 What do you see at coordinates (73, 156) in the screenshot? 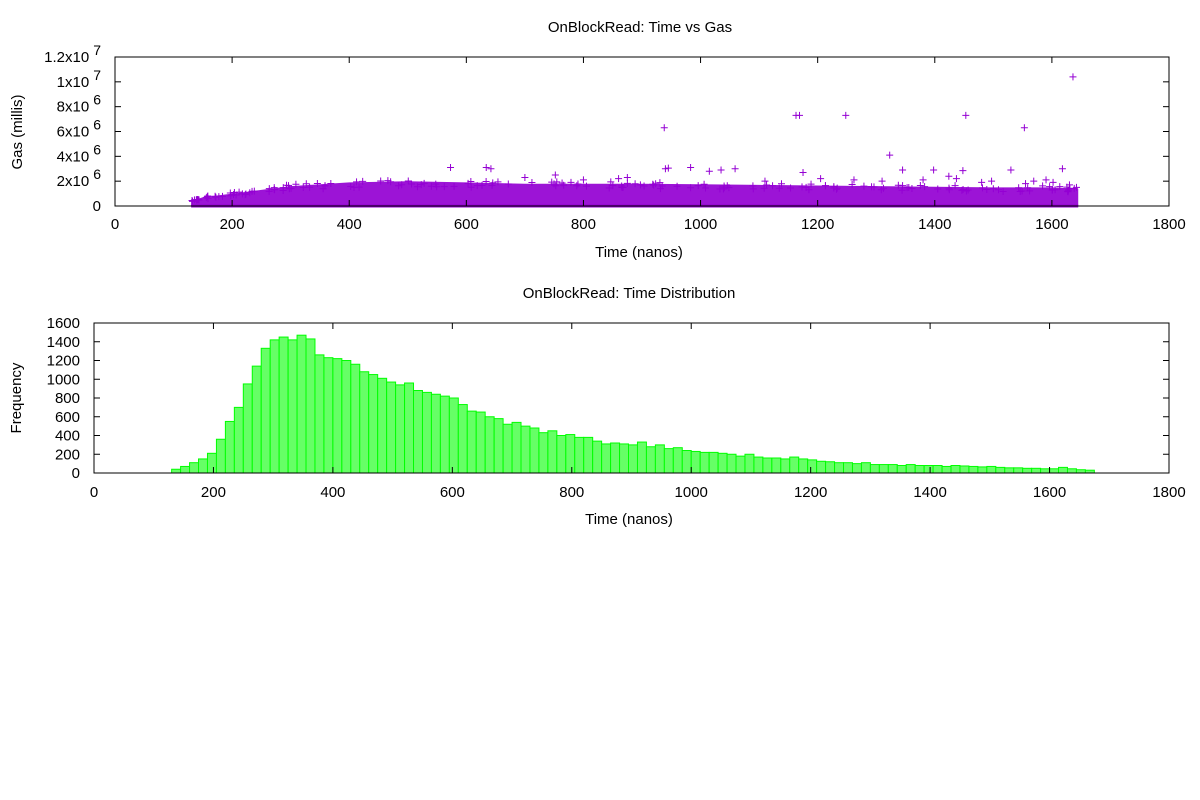
I see `y-tick-label-base: 4x10` at bounding box center [73, 156].